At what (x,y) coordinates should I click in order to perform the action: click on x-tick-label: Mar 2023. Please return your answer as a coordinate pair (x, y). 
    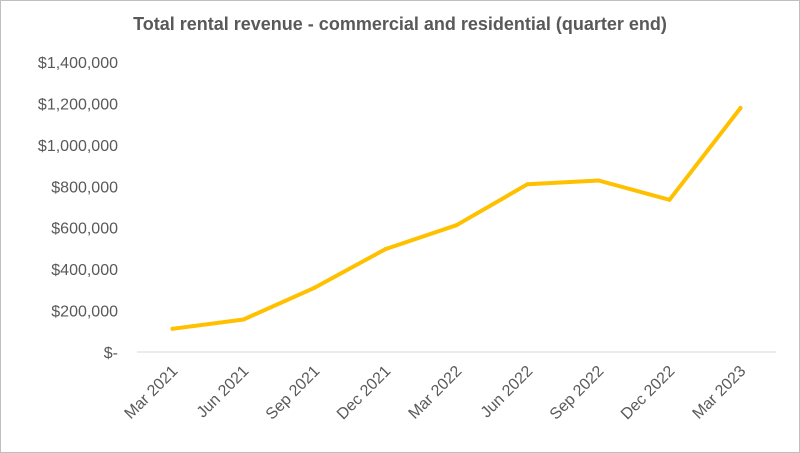
    Looking at the image, I should click on (720, 393).